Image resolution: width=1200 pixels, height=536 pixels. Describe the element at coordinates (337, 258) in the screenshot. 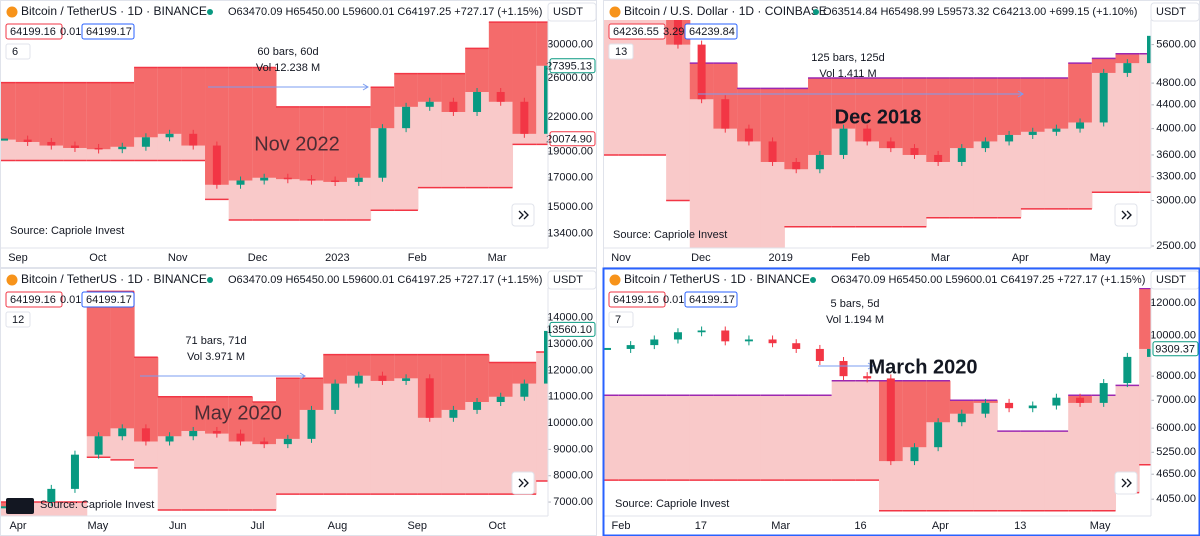

I see `x-tick-label: 2023` at that location.